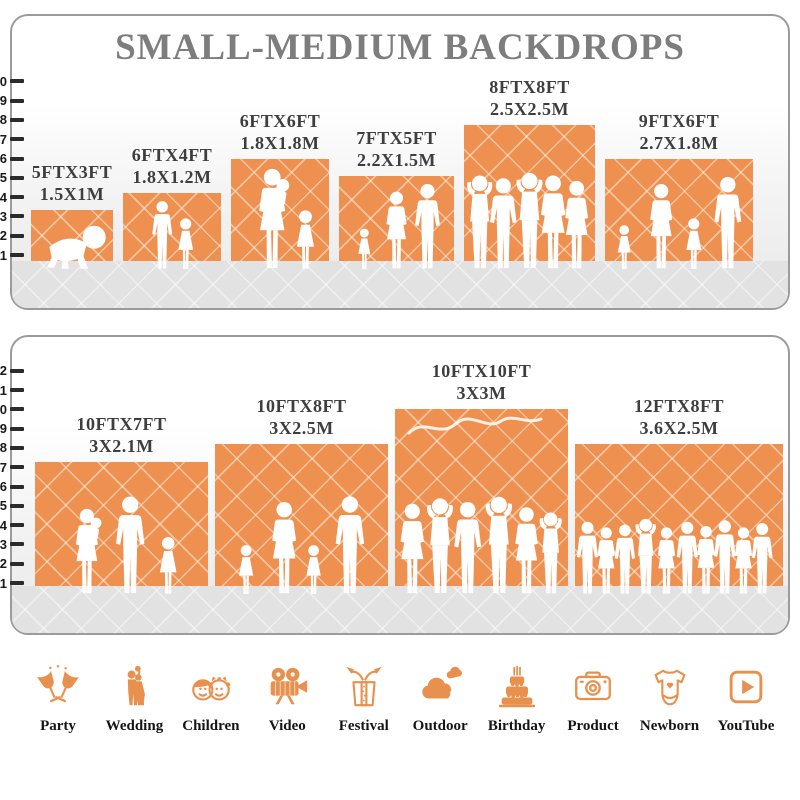  I want to click on category-label: Birthday, so click(516, 726).